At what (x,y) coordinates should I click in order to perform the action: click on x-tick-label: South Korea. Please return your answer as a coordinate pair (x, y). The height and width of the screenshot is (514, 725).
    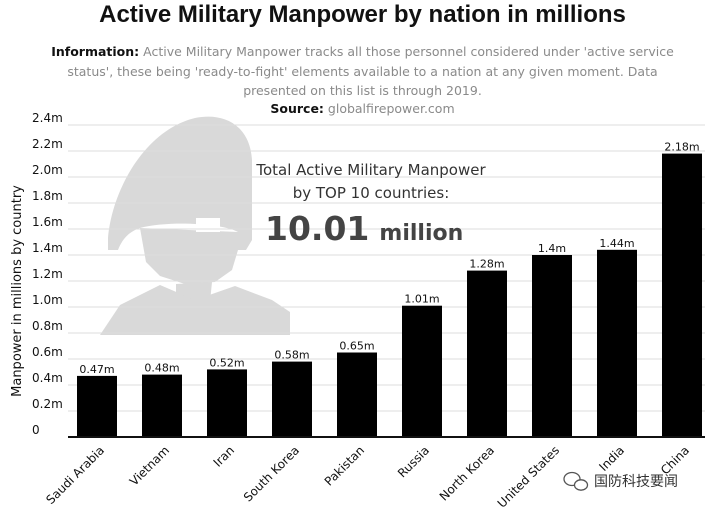
    Looking at the image, I should click on (271, 473).